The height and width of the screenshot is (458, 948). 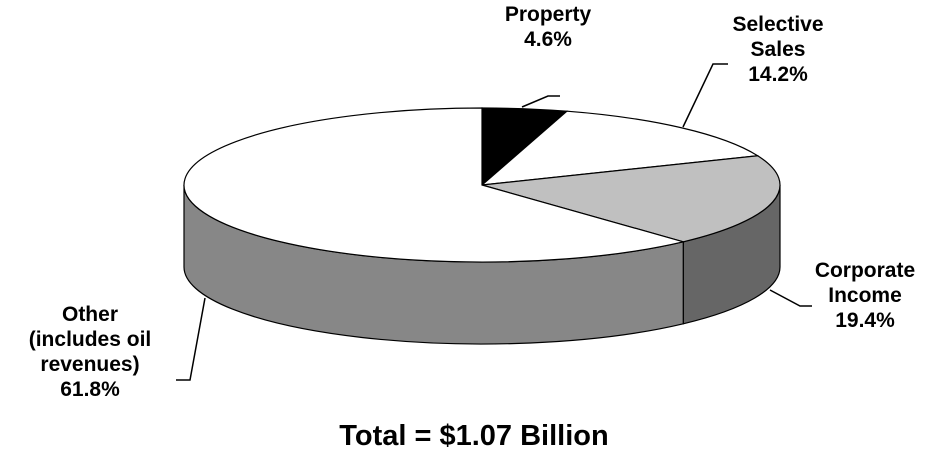 What do you see at coordinates (548, 27) in the screenshot?
I see `slice-label: Property 4.6%` at bounding box center [548, 27].